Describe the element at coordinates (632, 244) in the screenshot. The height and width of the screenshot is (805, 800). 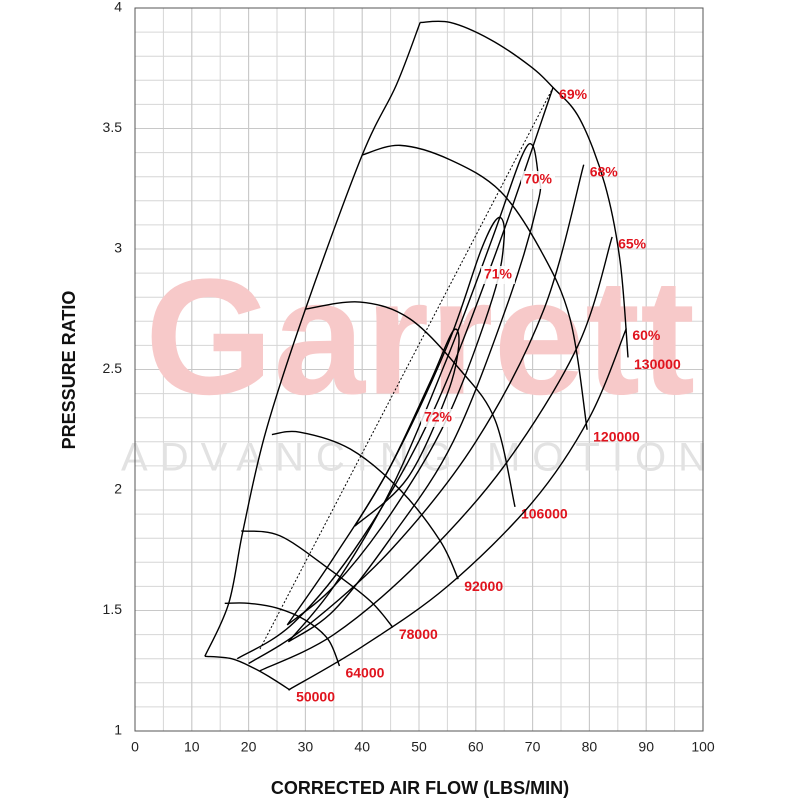
I see `series-label: 65%` at that location.